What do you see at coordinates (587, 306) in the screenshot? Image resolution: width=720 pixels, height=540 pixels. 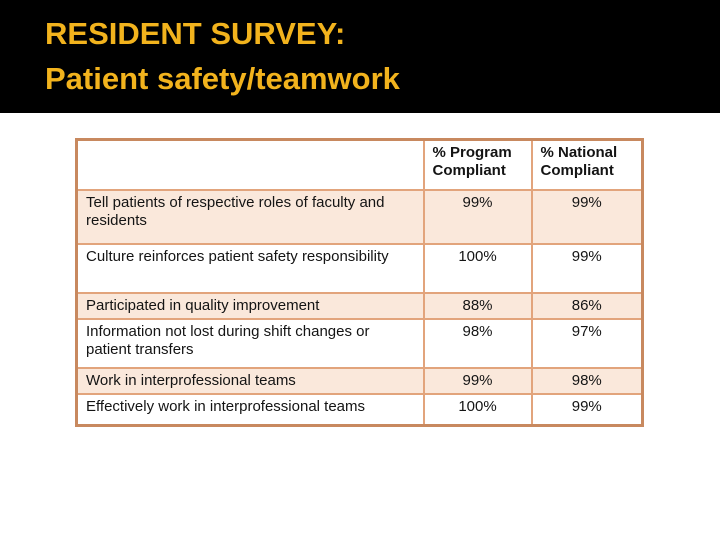 I see `national-compliant-value: 86%` at bounding box center [587, 306].